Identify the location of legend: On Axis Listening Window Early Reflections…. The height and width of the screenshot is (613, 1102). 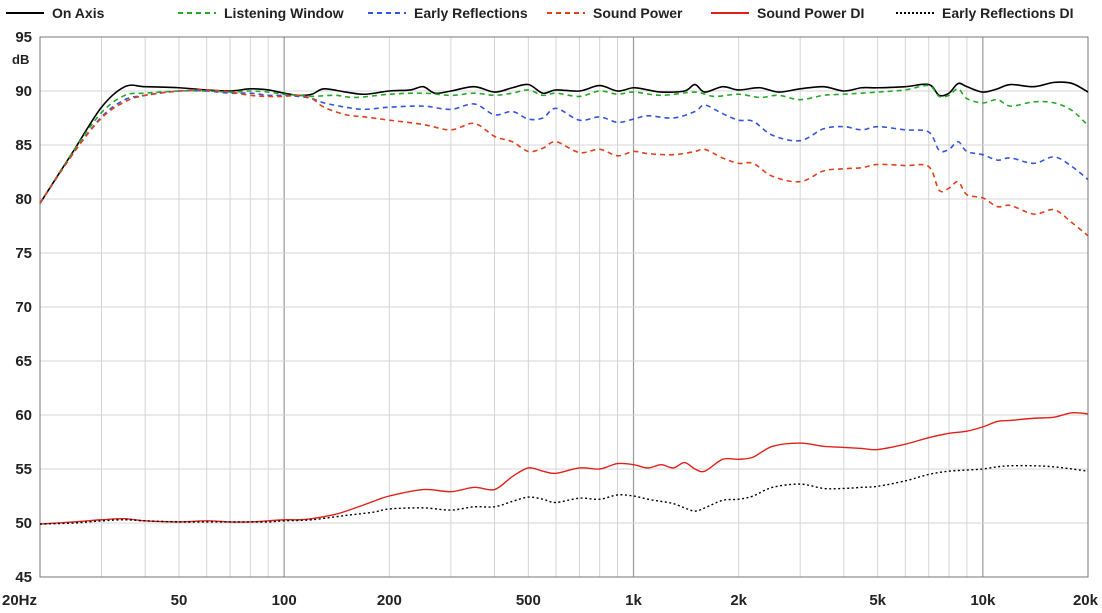
(540, 13).